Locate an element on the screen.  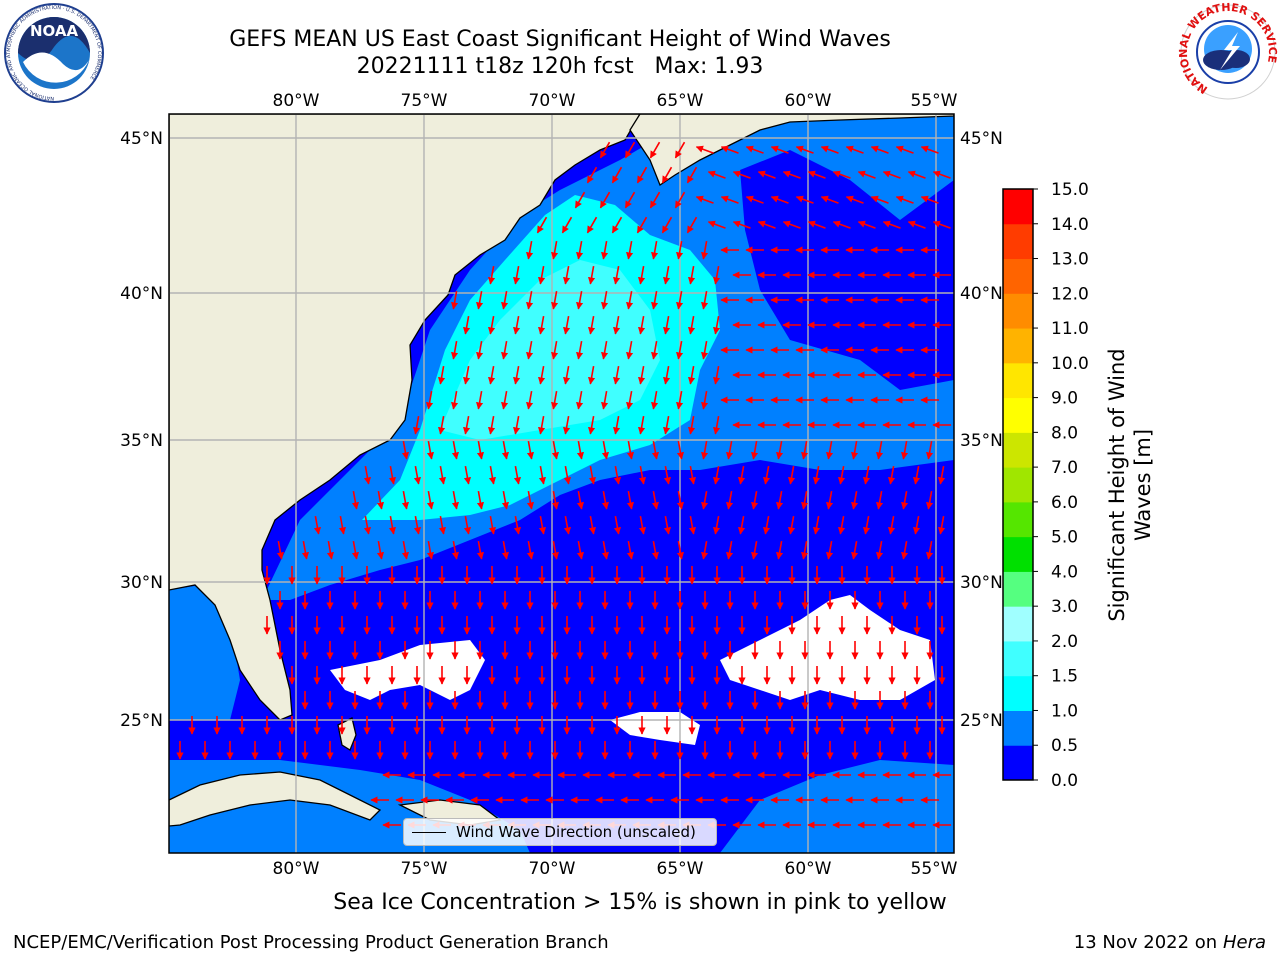
colorbar-tick-label: 1.0 is located at coordinates (1064, 711).